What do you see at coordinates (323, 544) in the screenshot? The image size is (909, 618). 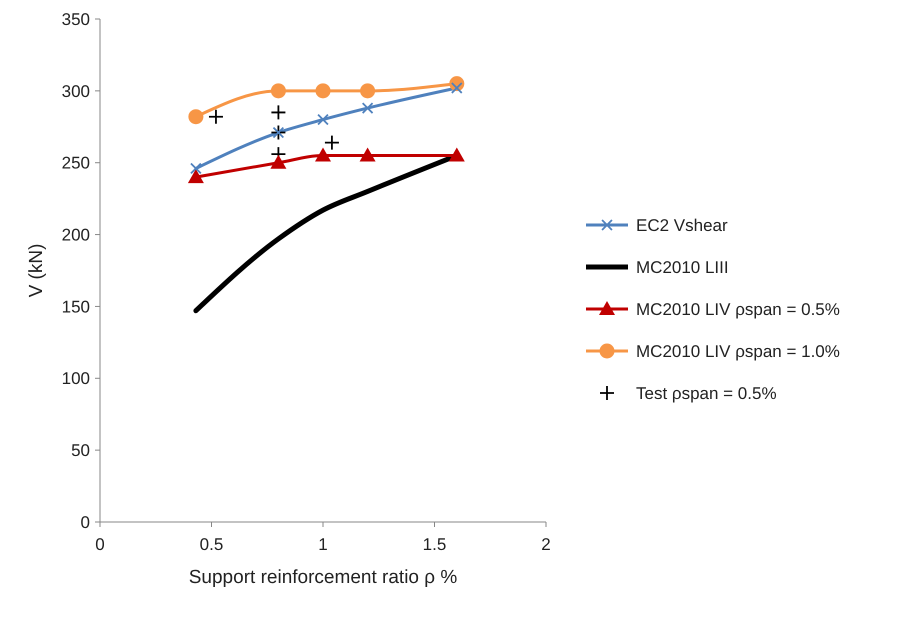 I see `x-tick-label: 1` at bounding box center [323, 544].